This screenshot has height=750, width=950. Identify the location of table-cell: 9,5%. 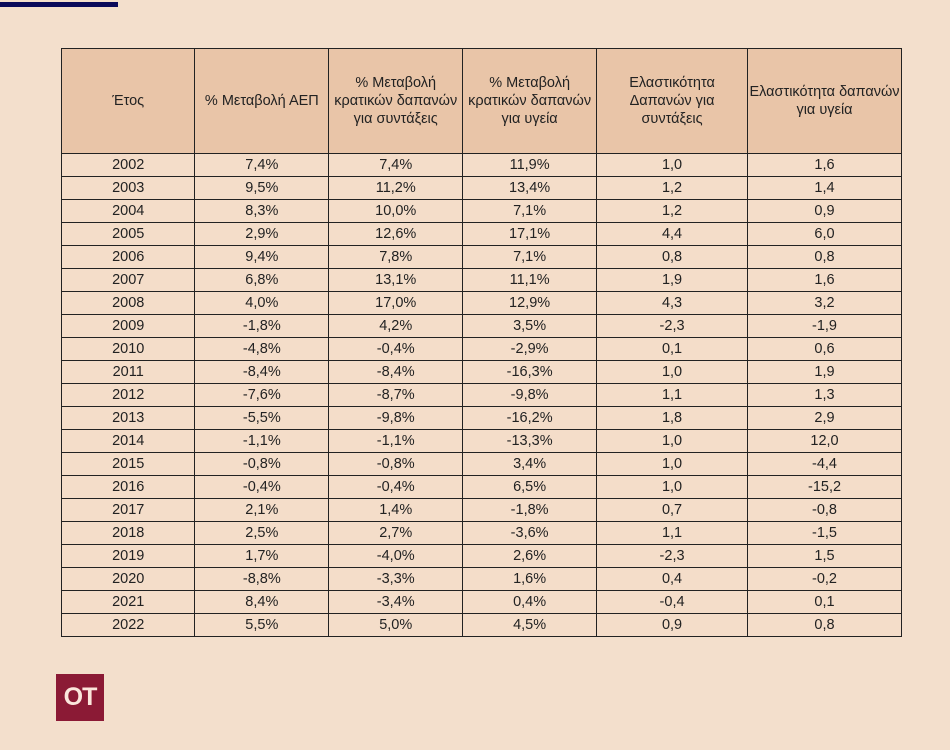
(262, 188).